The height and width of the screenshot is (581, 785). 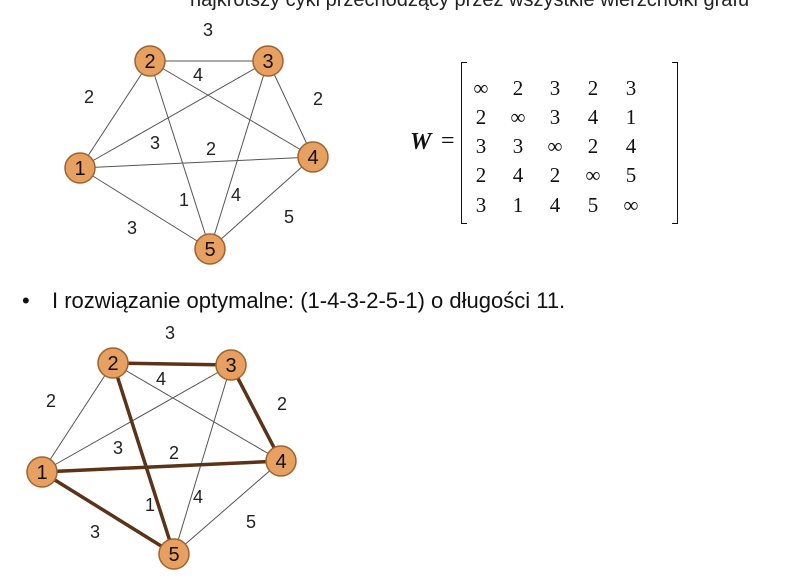 I want to click on matrix-cell-r5-c4: 5, so click(x=593, y=205).